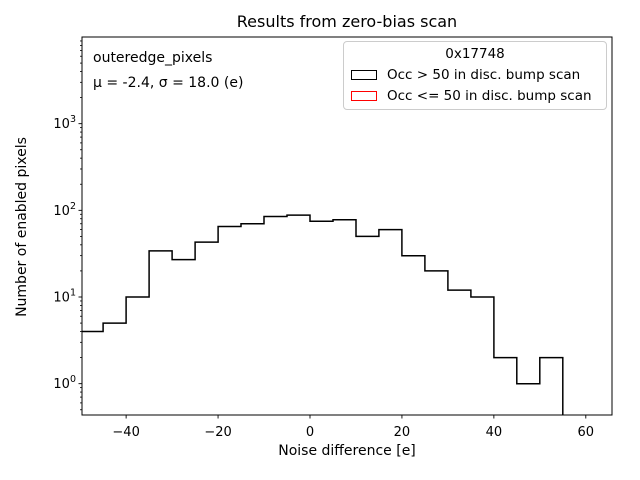  What do you see at coordinates (475, 54) in the screenshot?
I see `legend-title: 0x17748` at bounding box center [475, 54].